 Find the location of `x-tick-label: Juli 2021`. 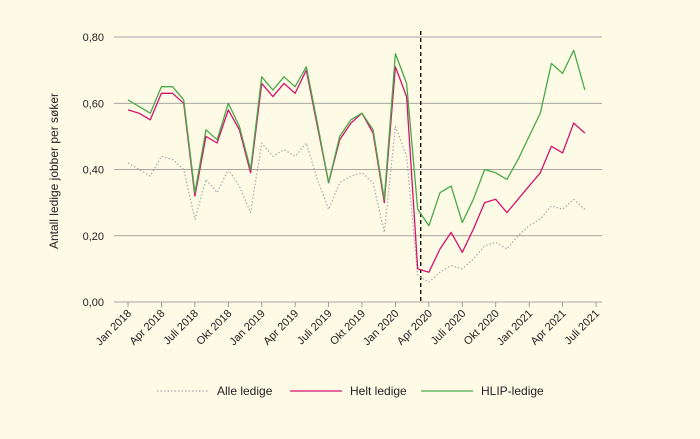

x-tick-label: Juli 2021 is located at coordinates (582, 328).